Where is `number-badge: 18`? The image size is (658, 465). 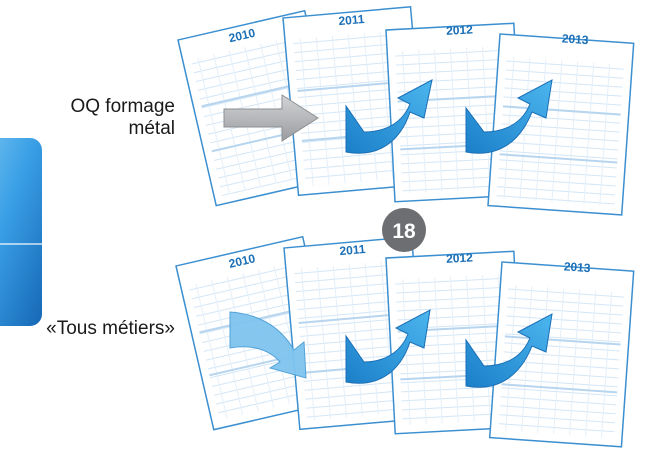
number-badge: 18 is located at coordinates (404, 230).